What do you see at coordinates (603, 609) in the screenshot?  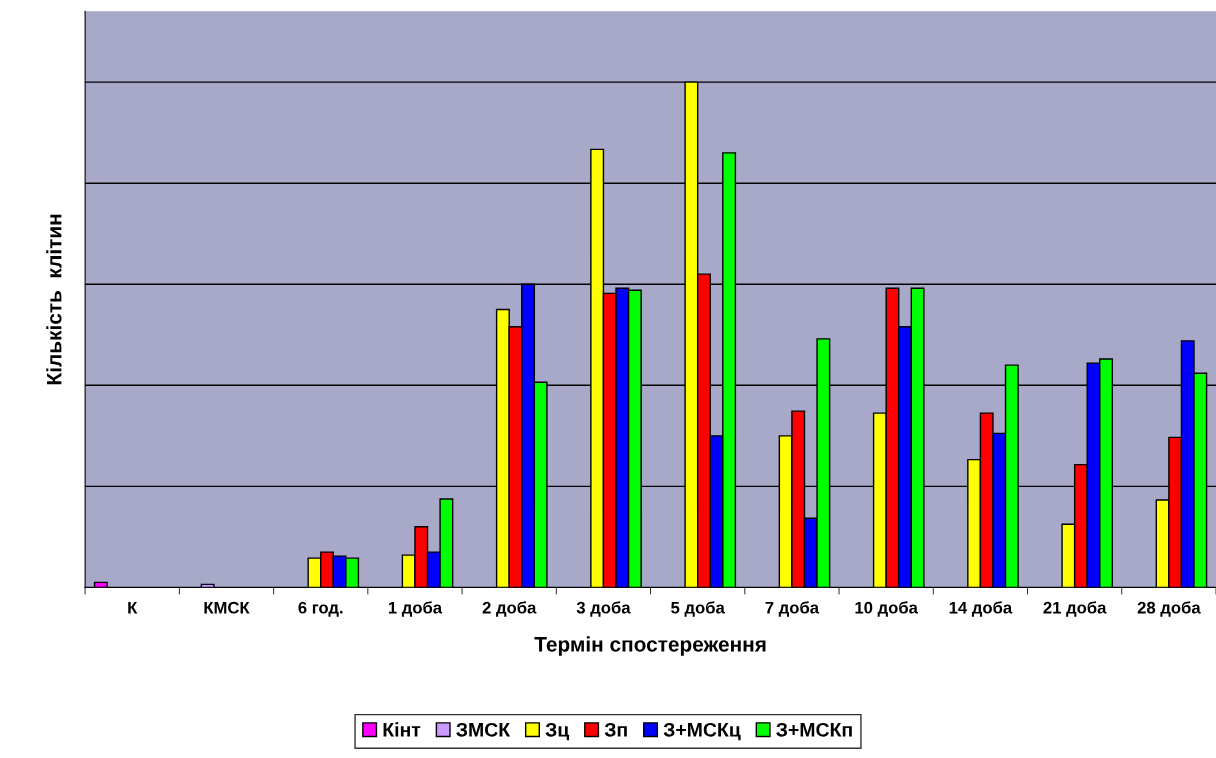 I see `x-tick-label: 3 доба` at bounding box center [603, 609].